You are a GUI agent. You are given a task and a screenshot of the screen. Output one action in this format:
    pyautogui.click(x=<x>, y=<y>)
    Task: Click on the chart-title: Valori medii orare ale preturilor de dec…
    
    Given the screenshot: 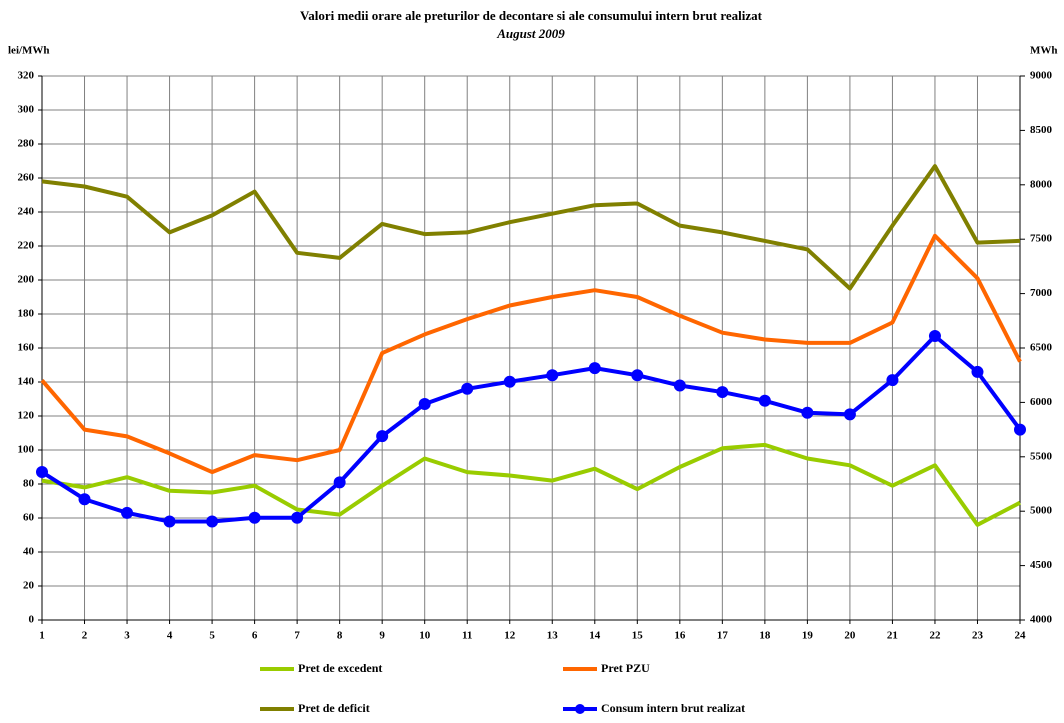 What is the action you would take?
    pyautogui.click(x=531, y=15)
    